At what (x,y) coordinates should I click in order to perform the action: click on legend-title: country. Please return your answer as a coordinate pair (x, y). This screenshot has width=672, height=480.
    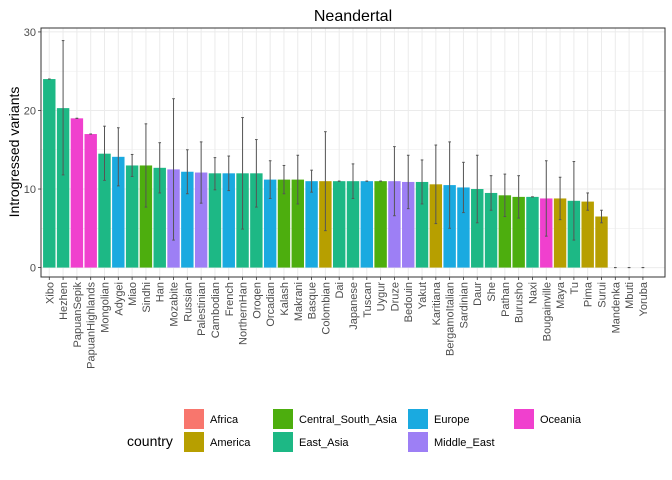
    Looking at the image, I should click on (150, 441).